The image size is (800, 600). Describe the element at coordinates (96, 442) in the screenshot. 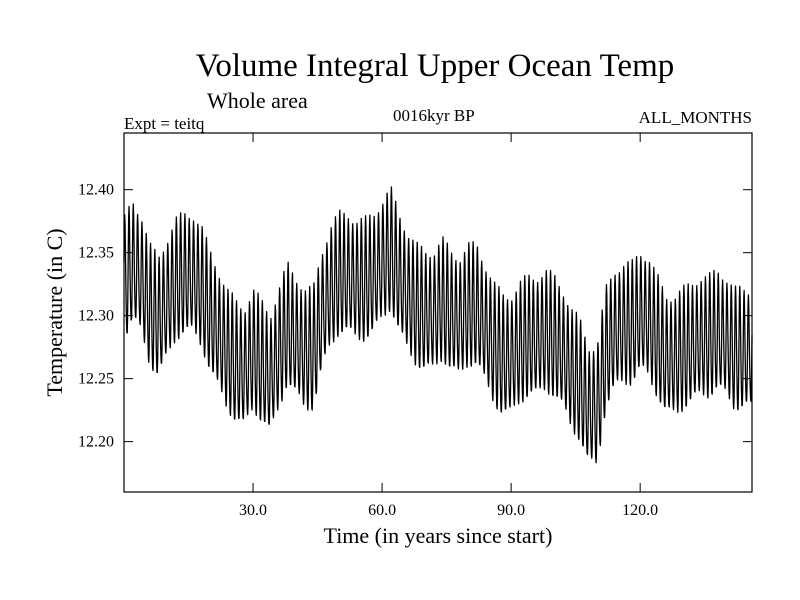

I see `y-tick-label: 12.20` at that location.